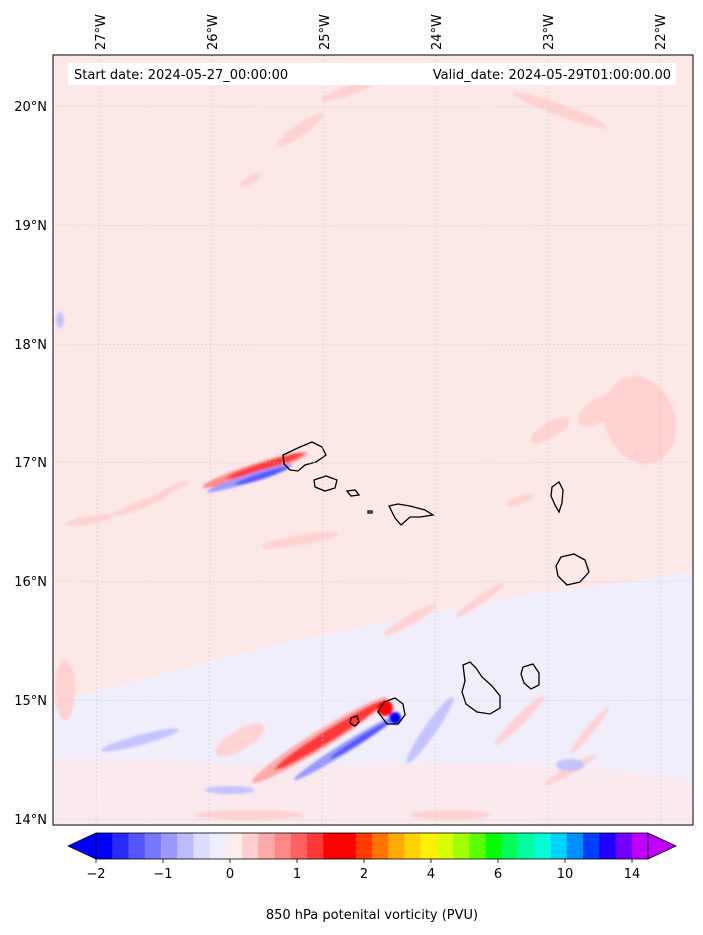 Image resolution: width=703 pixels, height=935 pixels. I want to click on lon-tick-label: 26°W, so click(213, 32).